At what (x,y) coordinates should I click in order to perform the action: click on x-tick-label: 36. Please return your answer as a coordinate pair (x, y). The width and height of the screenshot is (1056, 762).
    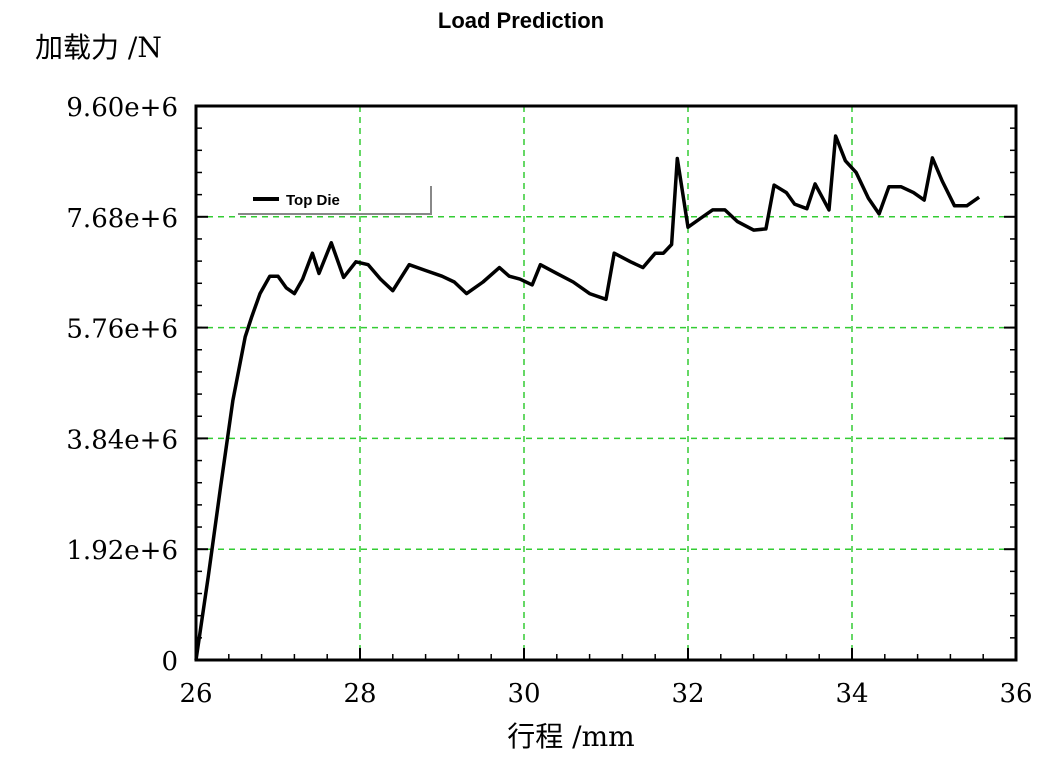
    Looking at the image, I should click on (1015, 694).